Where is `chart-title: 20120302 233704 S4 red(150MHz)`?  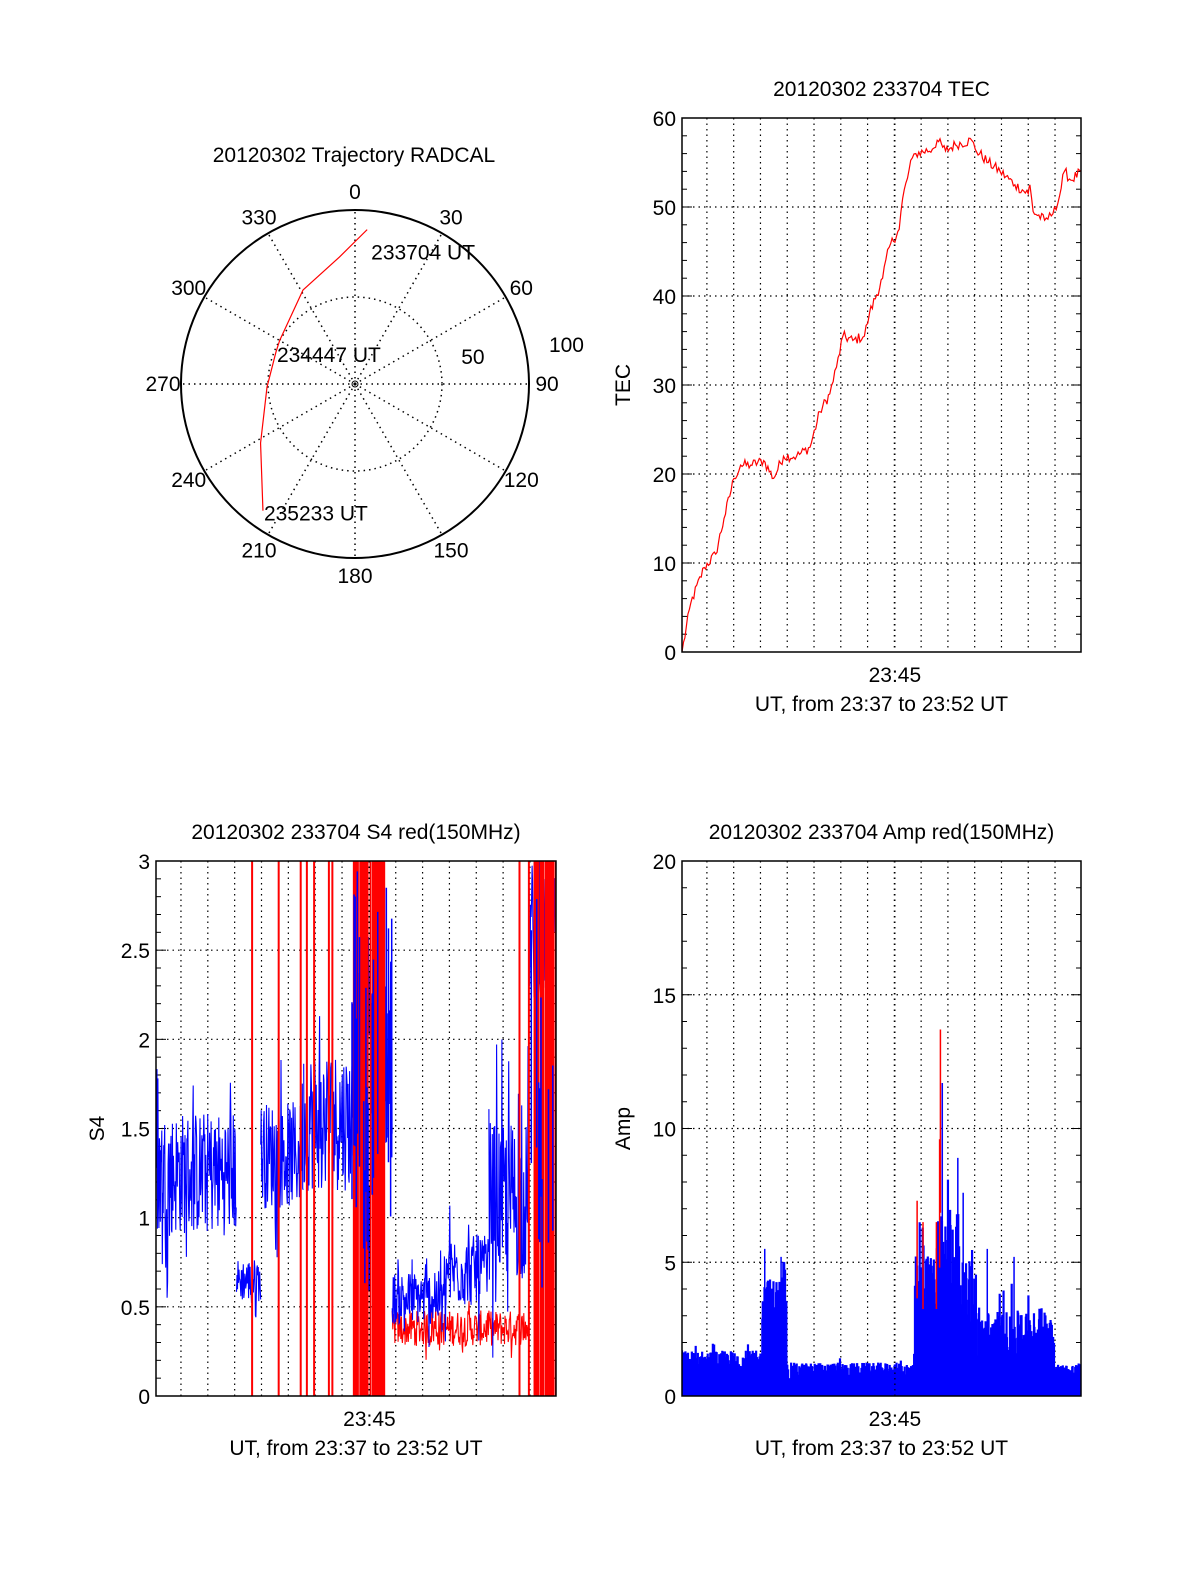
chart-title: 20120302 233704 S4 red(150MHz) is located at coordinates (355, 832).